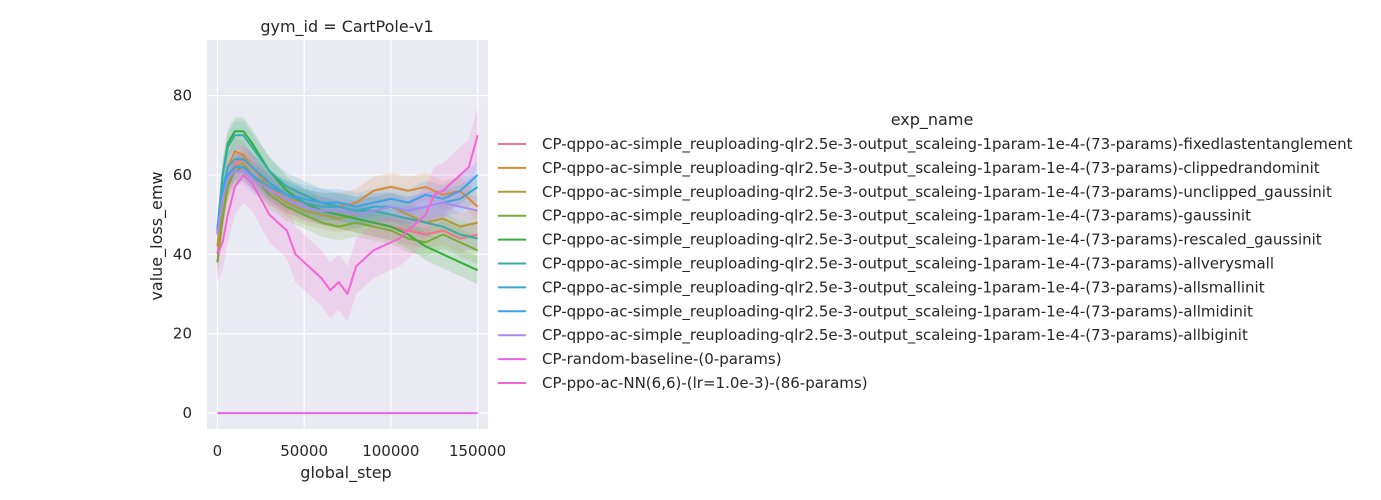 The image size is (1381, 500). What do you see at coordinates (304, 451) in the screenshot?
I see `x-tick-label: 50000` at bounding box center [304, 451].